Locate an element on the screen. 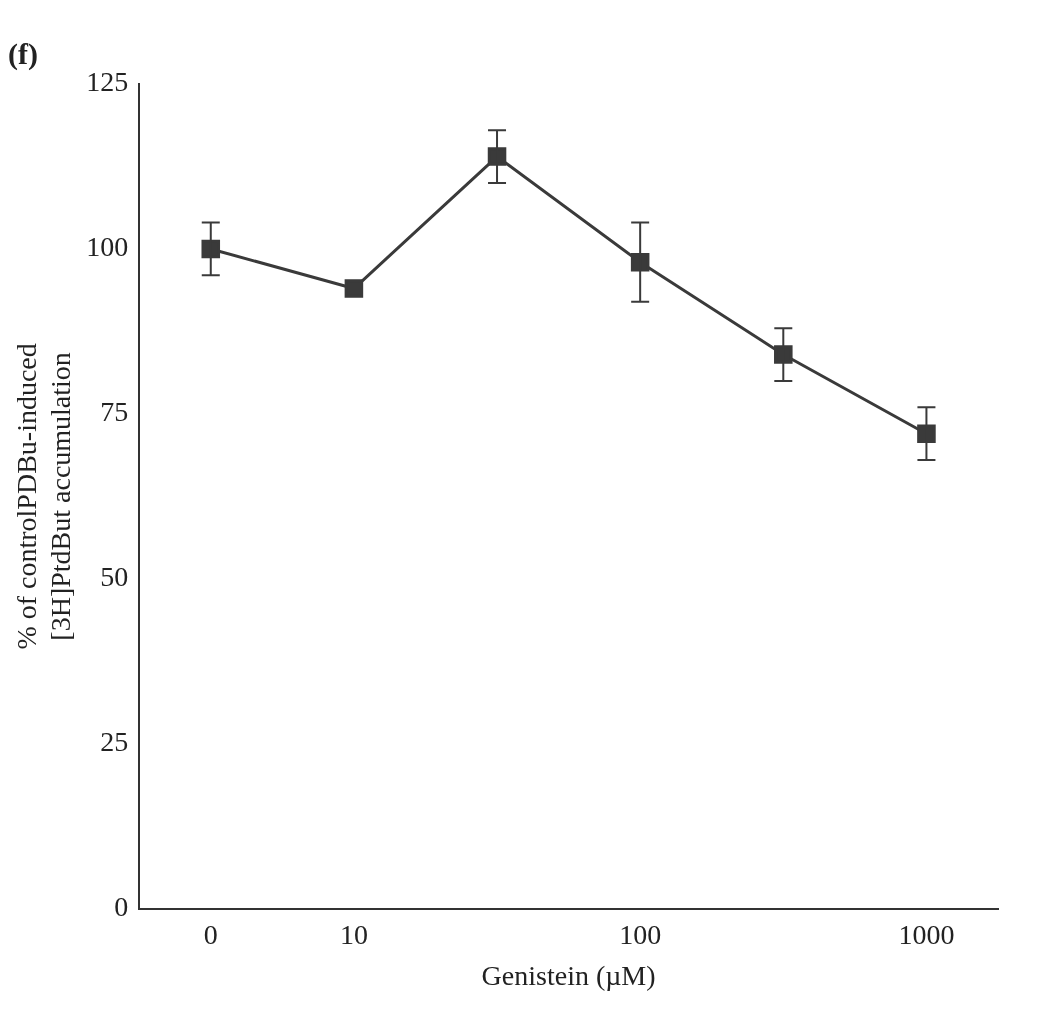  y-tick-label: 50 is located at coordinates (114, 577).